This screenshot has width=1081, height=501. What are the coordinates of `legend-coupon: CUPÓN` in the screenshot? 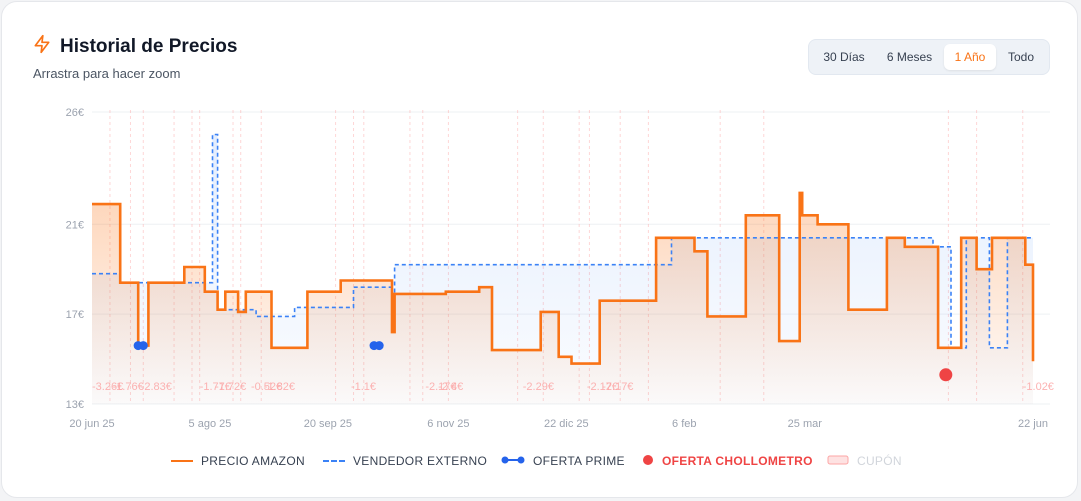 It's located at (864, 461).